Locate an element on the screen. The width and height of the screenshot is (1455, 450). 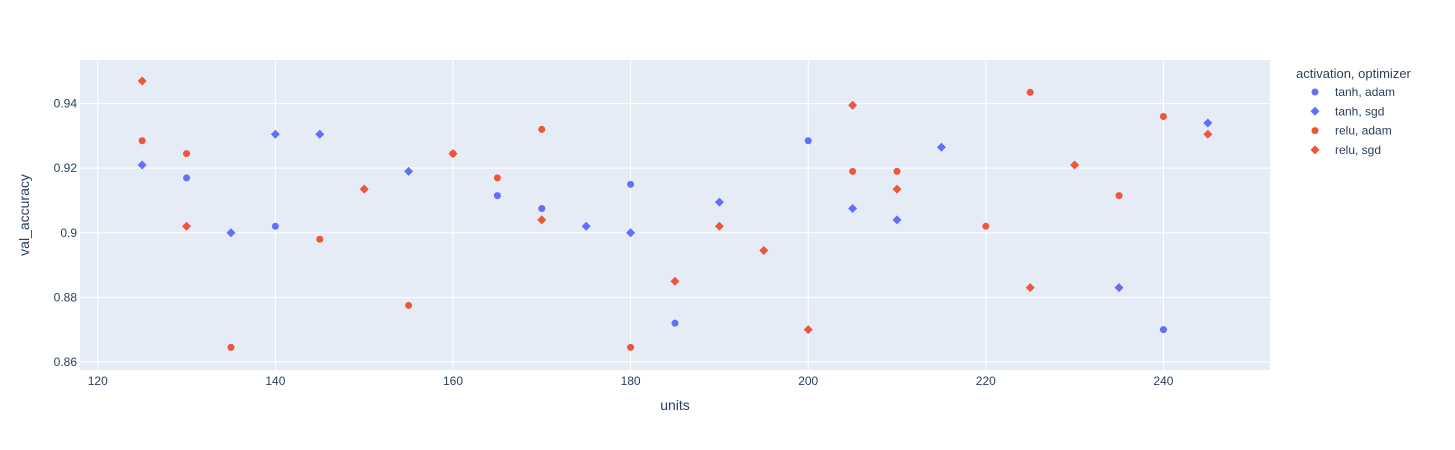
y-tick-label: 0.9 is located at coordinates (68, 233).